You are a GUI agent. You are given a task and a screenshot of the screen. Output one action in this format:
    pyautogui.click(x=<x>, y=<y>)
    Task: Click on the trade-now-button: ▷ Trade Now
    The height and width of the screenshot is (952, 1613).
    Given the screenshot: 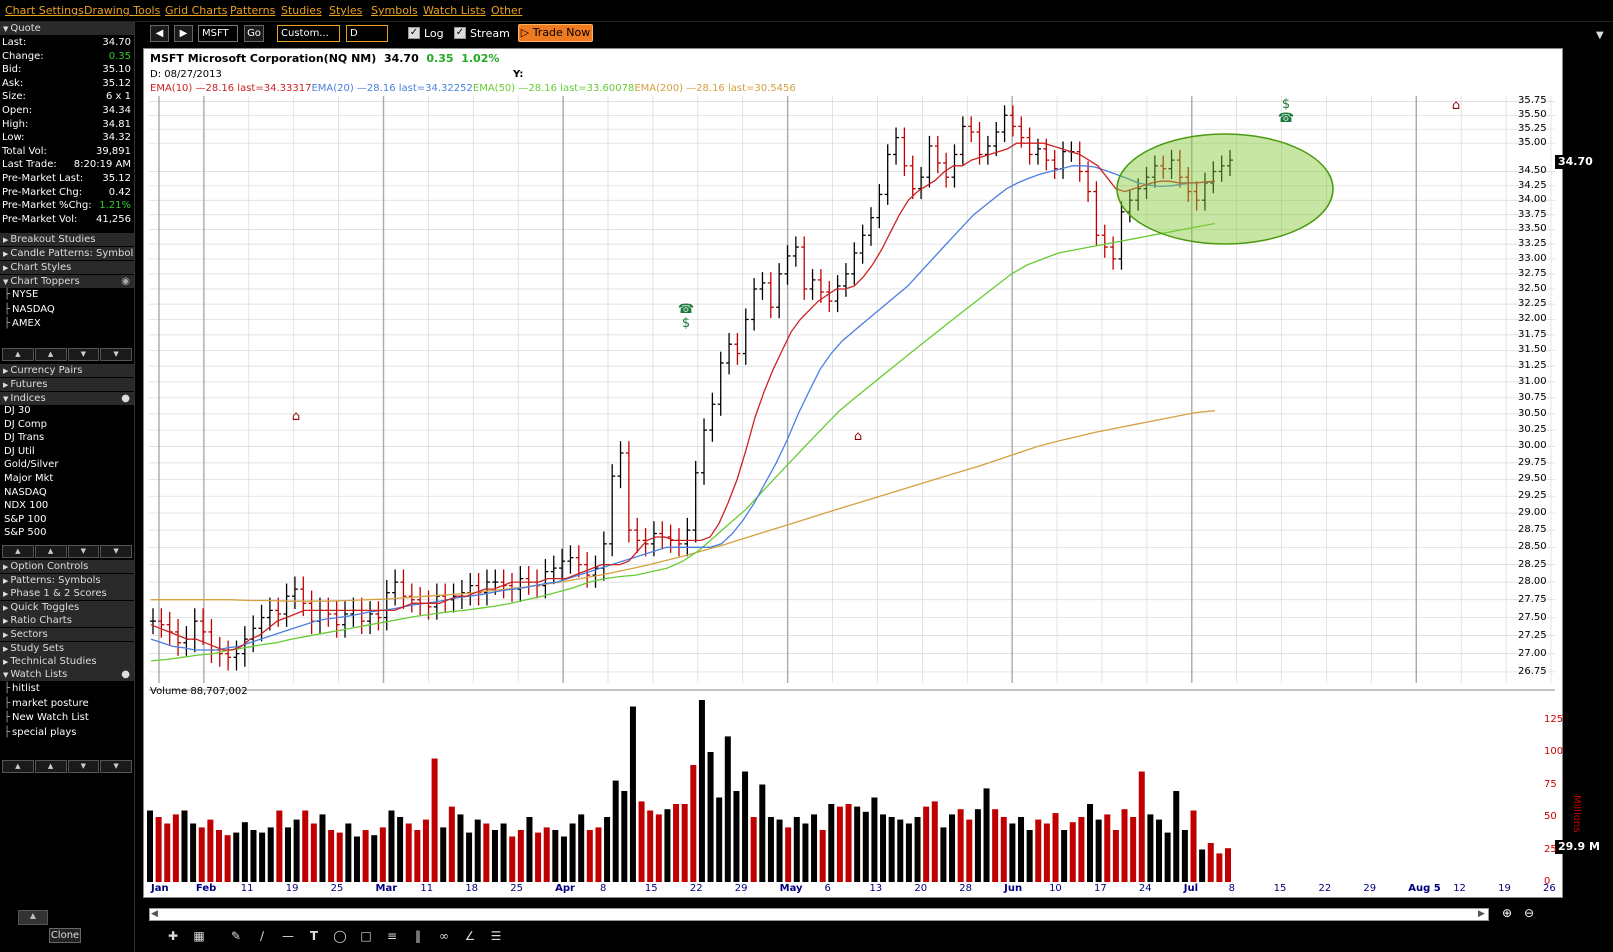 What is the action you would take?
    pyautogui.click(x=555, y=33)
    